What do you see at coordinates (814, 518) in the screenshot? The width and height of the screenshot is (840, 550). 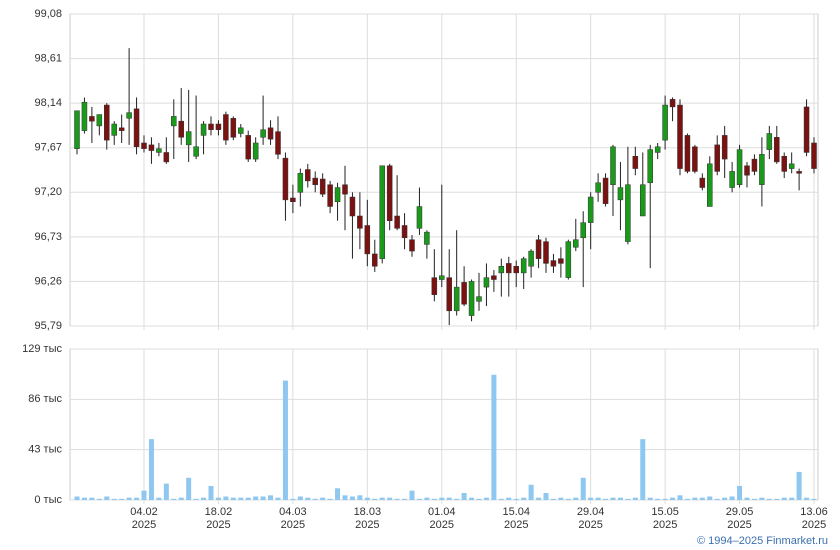 I see `x-tick-label: 13.06 2025` at bounding box center [814, 518].